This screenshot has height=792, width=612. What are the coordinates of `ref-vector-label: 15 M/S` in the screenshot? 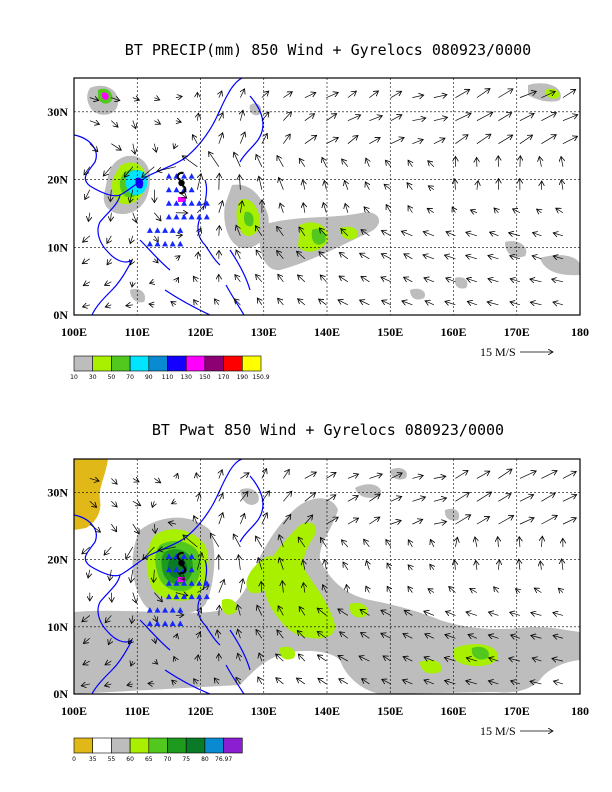 It's located at (498, 352).